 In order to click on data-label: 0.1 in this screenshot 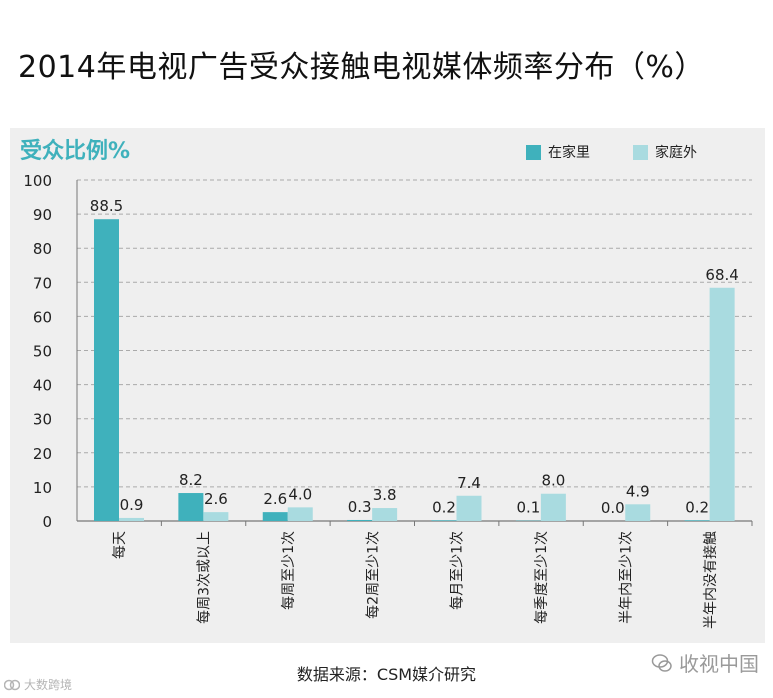, I will do `click(528, 508)`.